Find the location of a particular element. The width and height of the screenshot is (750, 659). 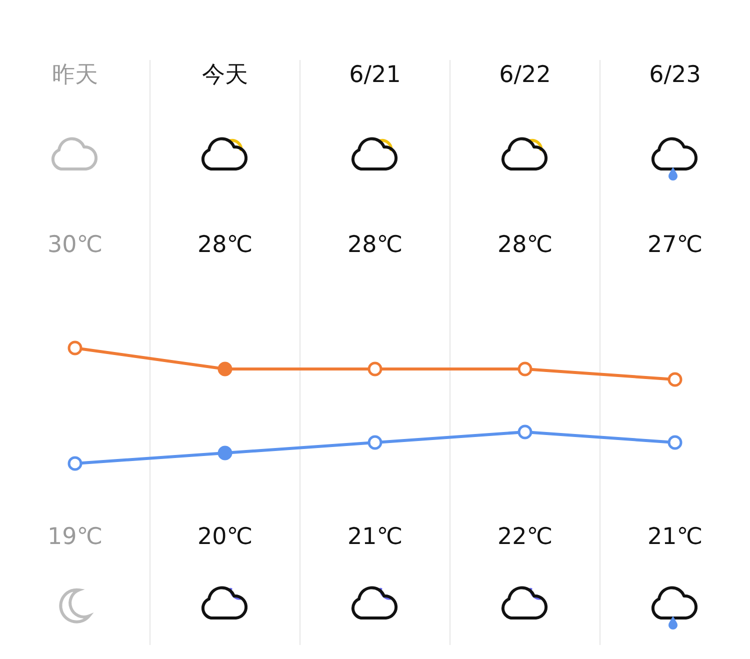

x-tick-label: 6/23 is located at coordinates (675, 75).